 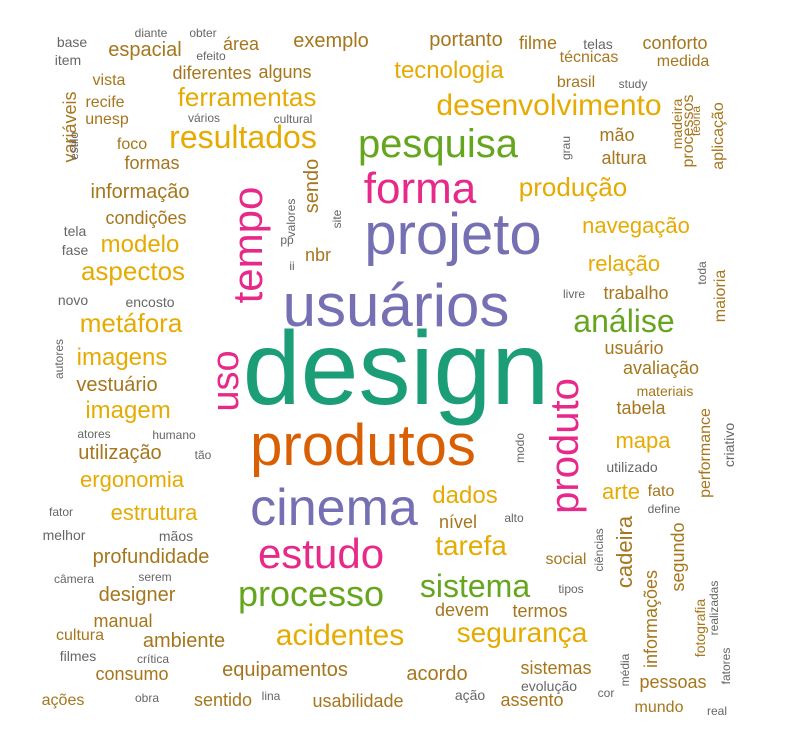 I want to click on word-assento: assento, so click(x=532, y=700).